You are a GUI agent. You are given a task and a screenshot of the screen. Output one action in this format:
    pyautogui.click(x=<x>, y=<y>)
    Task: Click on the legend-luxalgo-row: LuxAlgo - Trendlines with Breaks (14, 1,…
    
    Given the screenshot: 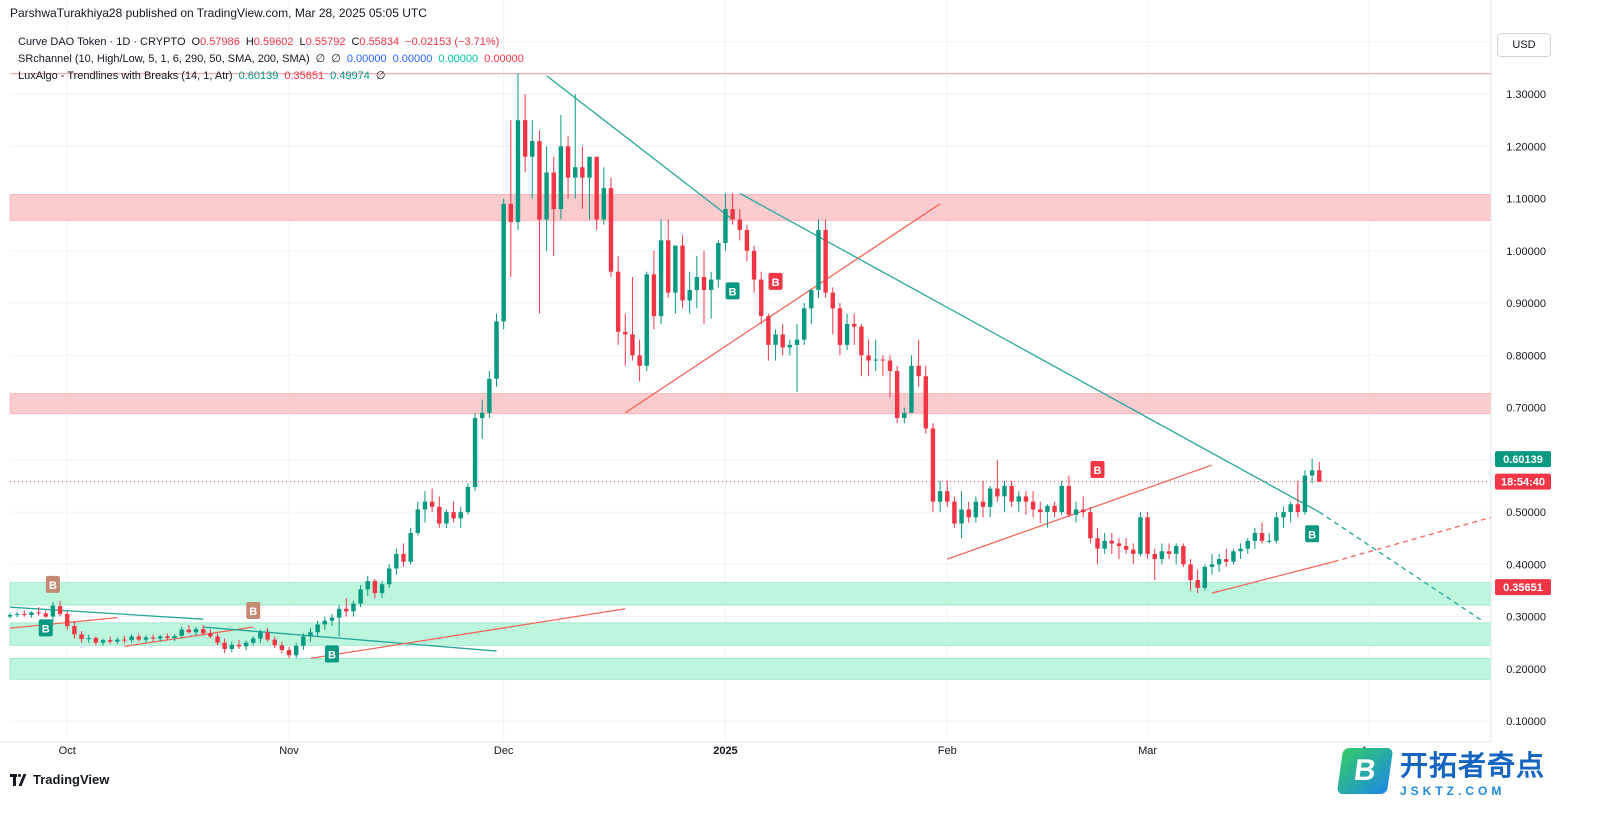 What is the action you would take?
    pyautogui.click(x=271, y=76)
    